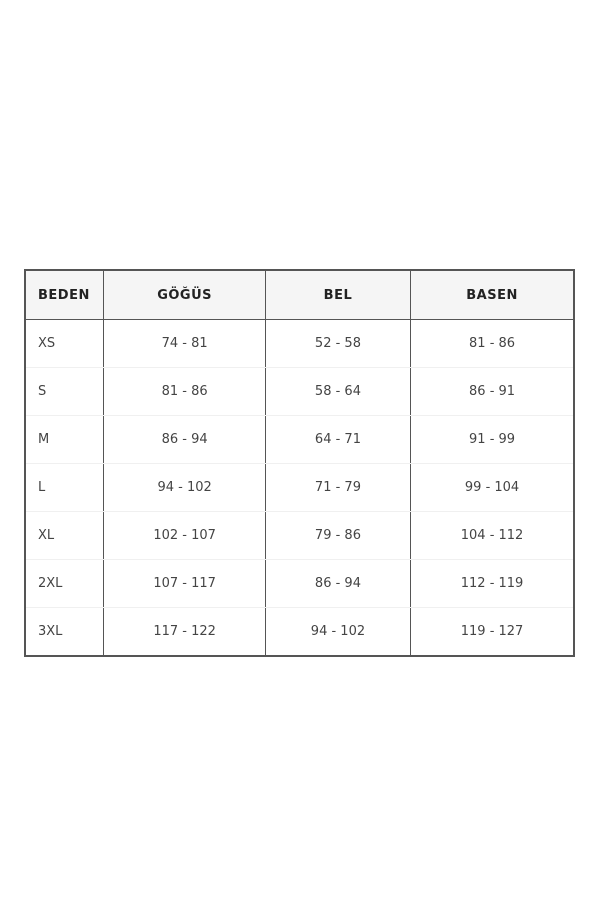 The image size is (600, 900). Describe the element at coordinates (64, 535) in the screenshot. I see `cell-size: XL` at that location.